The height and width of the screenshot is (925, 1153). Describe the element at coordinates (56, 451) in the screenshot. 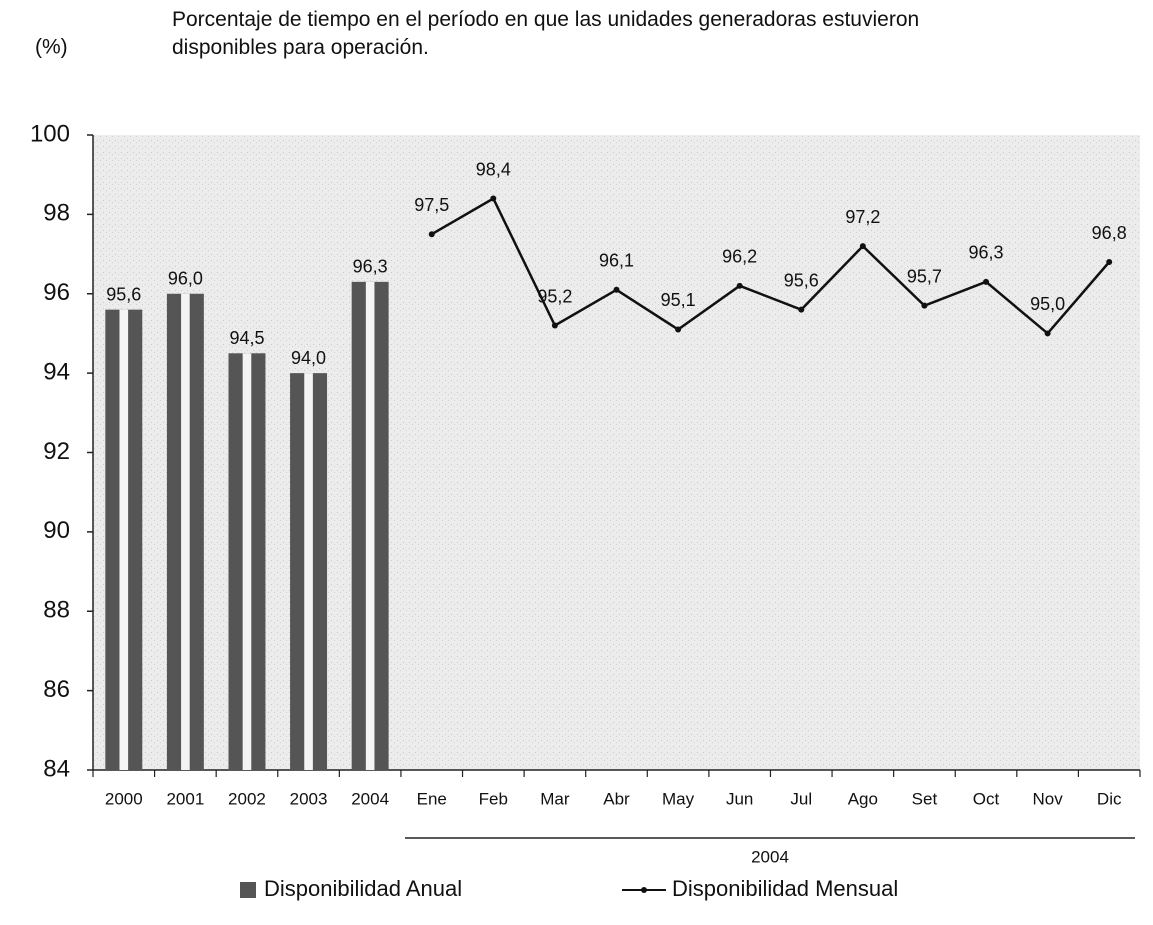

I see `y-tick-label: 92` at that location.